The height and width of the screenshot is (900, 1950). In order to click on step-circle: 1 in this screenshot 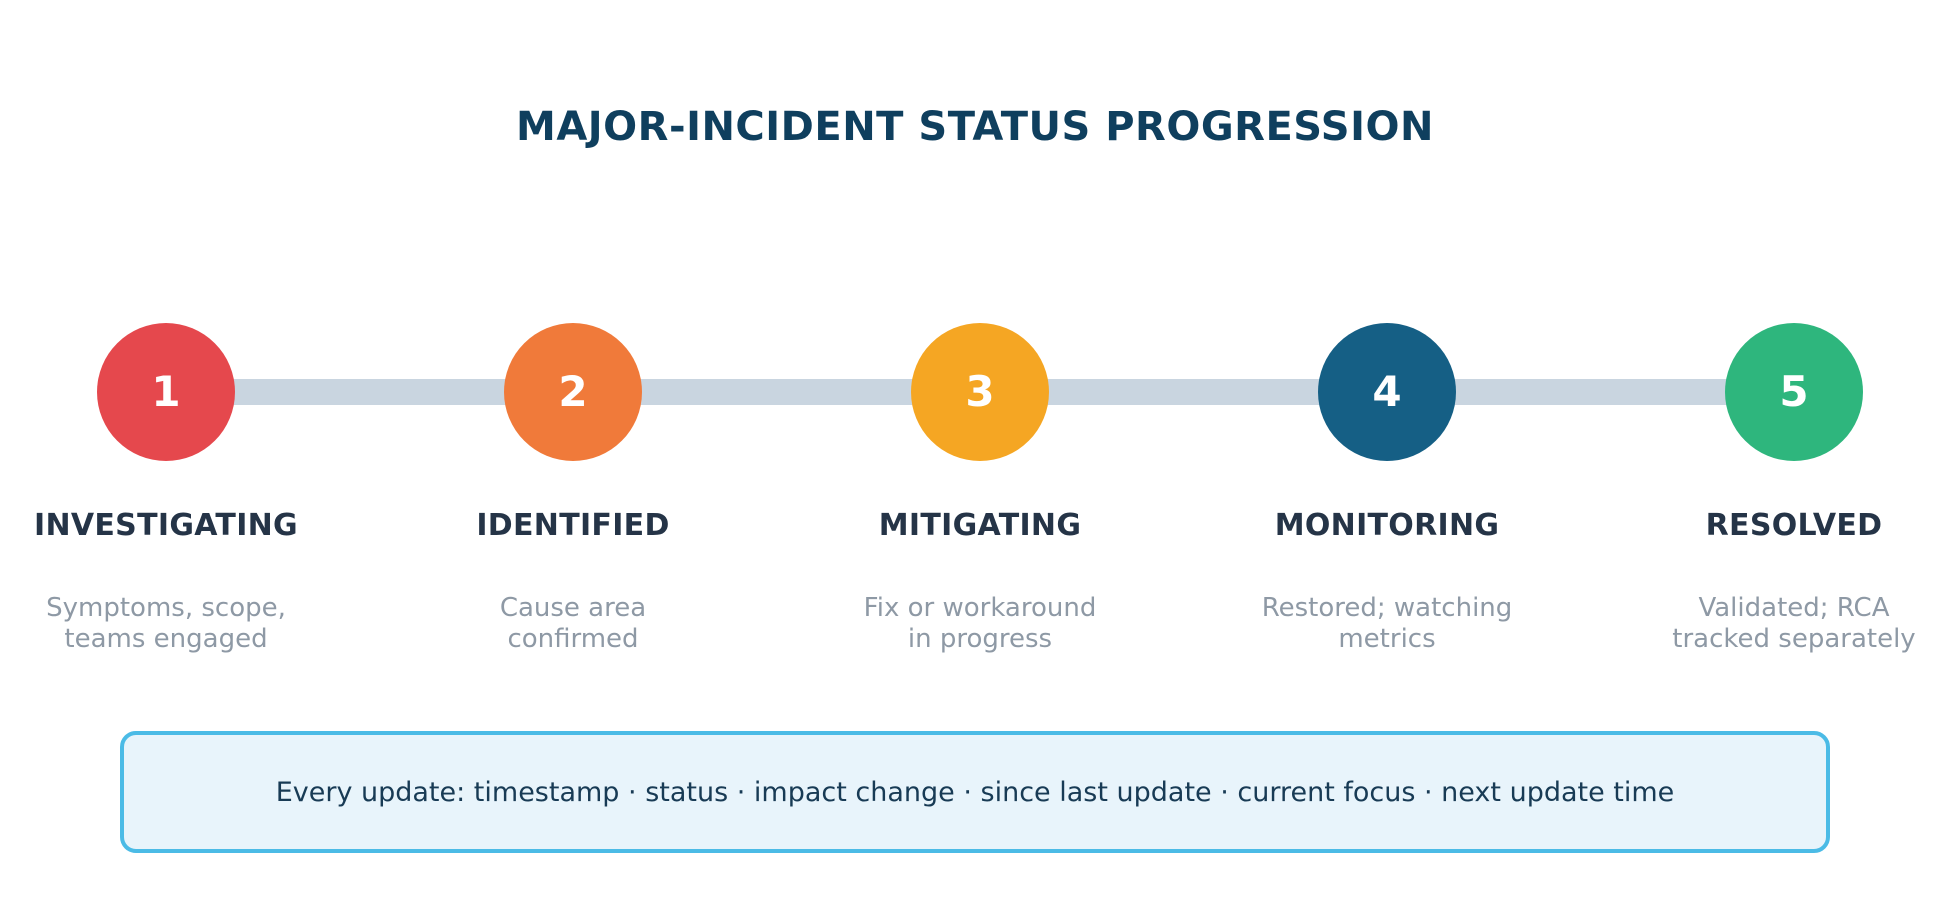, I will do `click(166, 392)`.